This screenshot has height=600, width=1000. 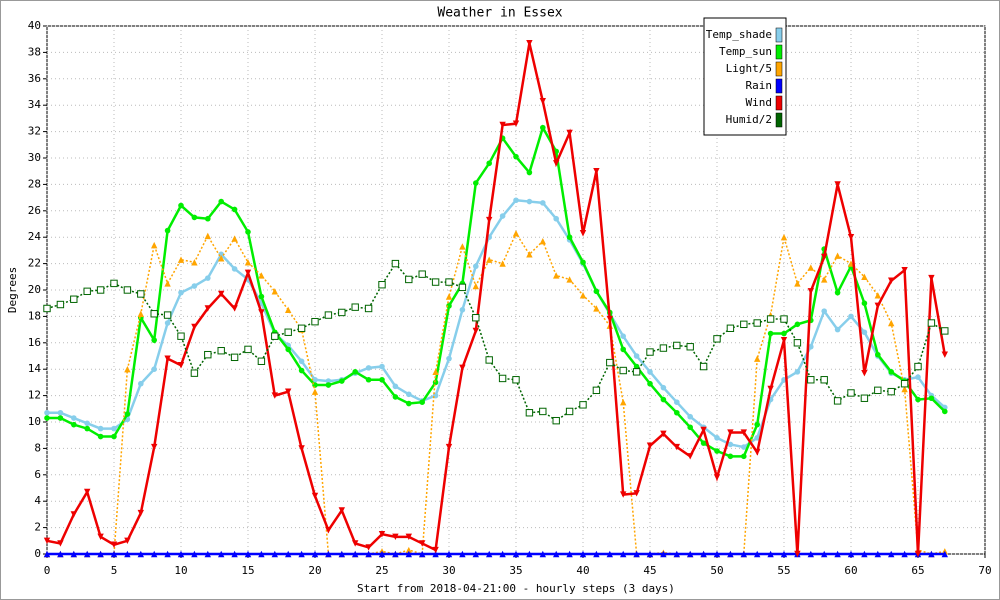 I want to click on y-tick-label: 4, so click(x=37, y=500).